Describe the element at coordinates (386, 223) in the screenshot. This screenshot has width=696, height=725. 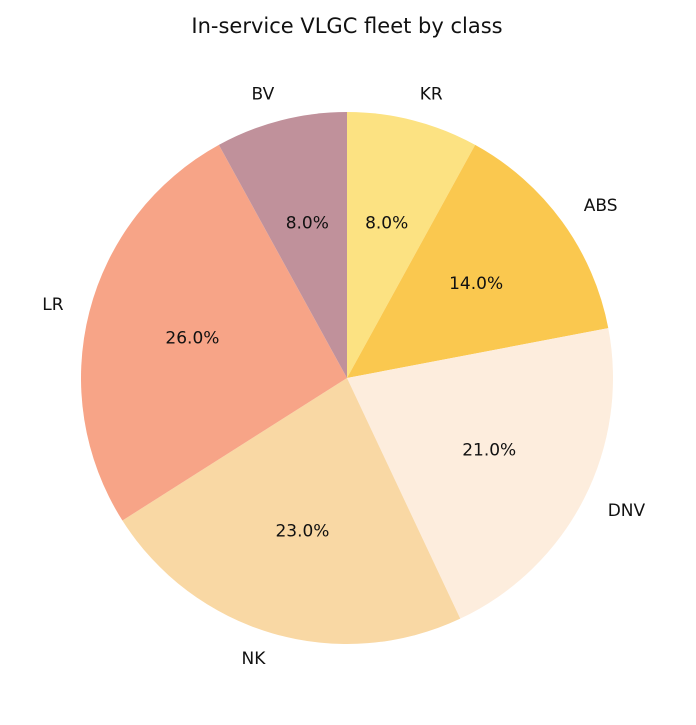
I see `percent-label-kr: 8.0%` at that location.